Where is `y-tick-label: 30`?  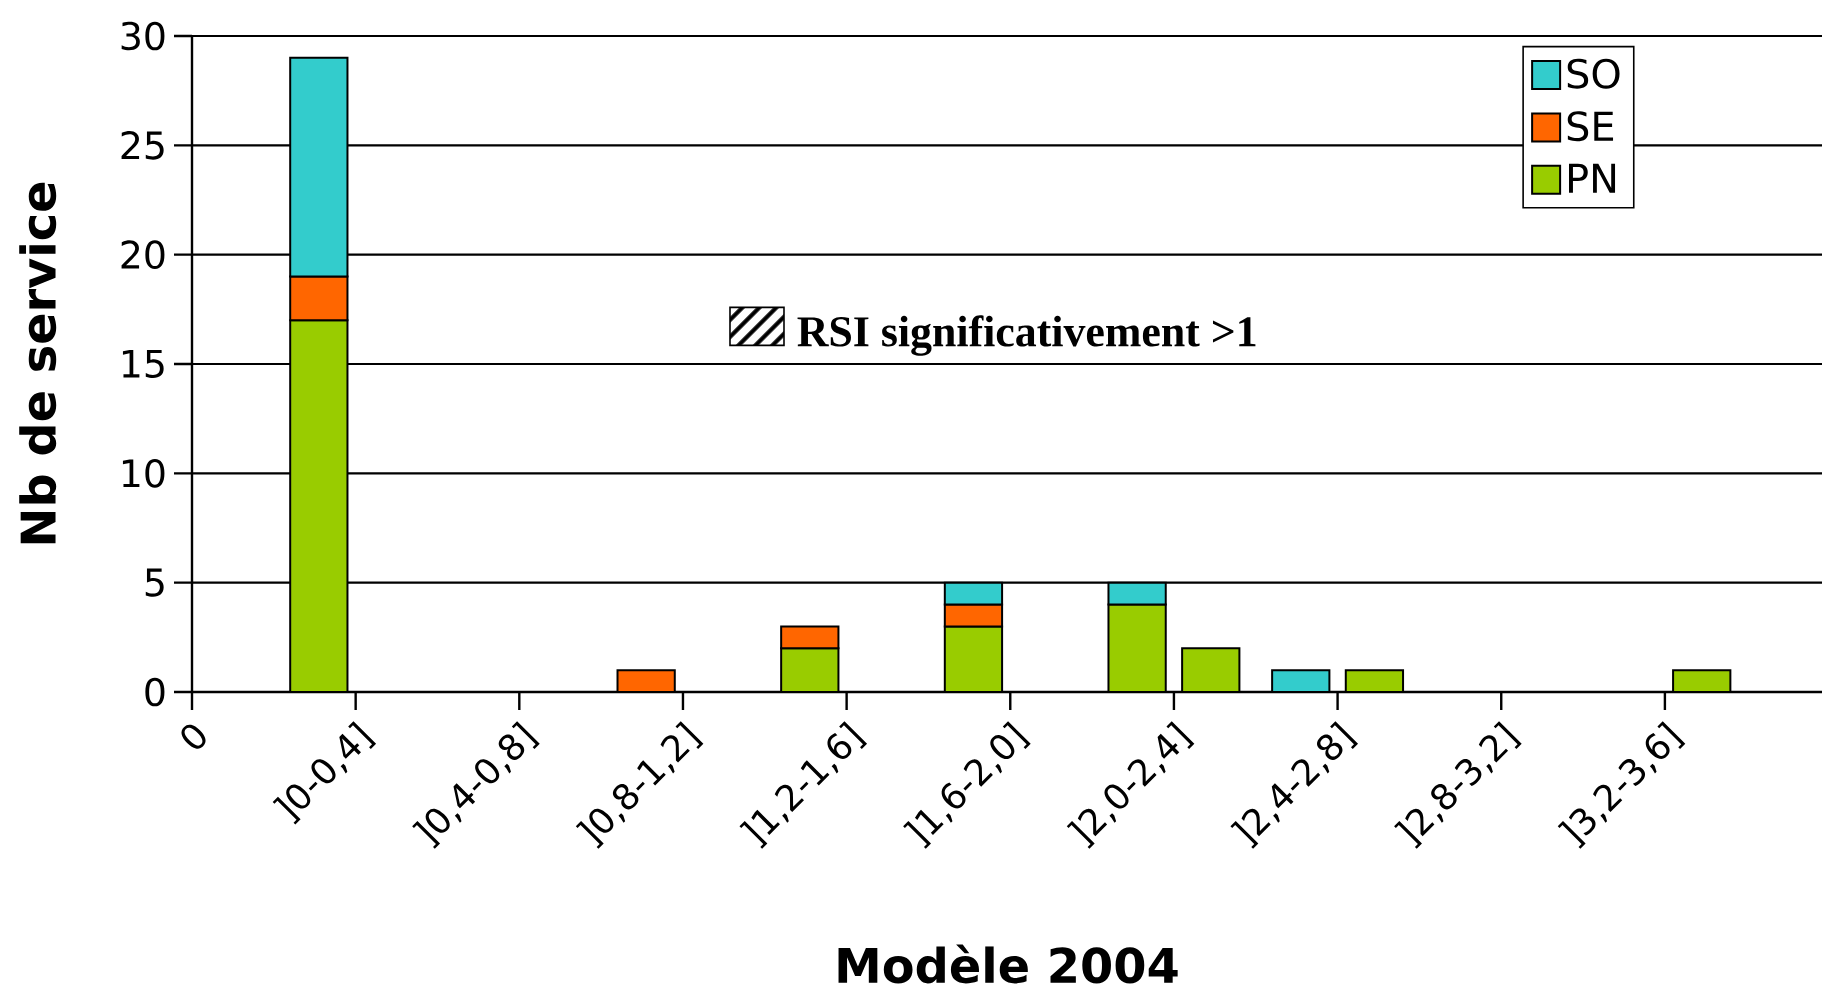 y-tick-label: 30 is located at coordinates (143, 36).